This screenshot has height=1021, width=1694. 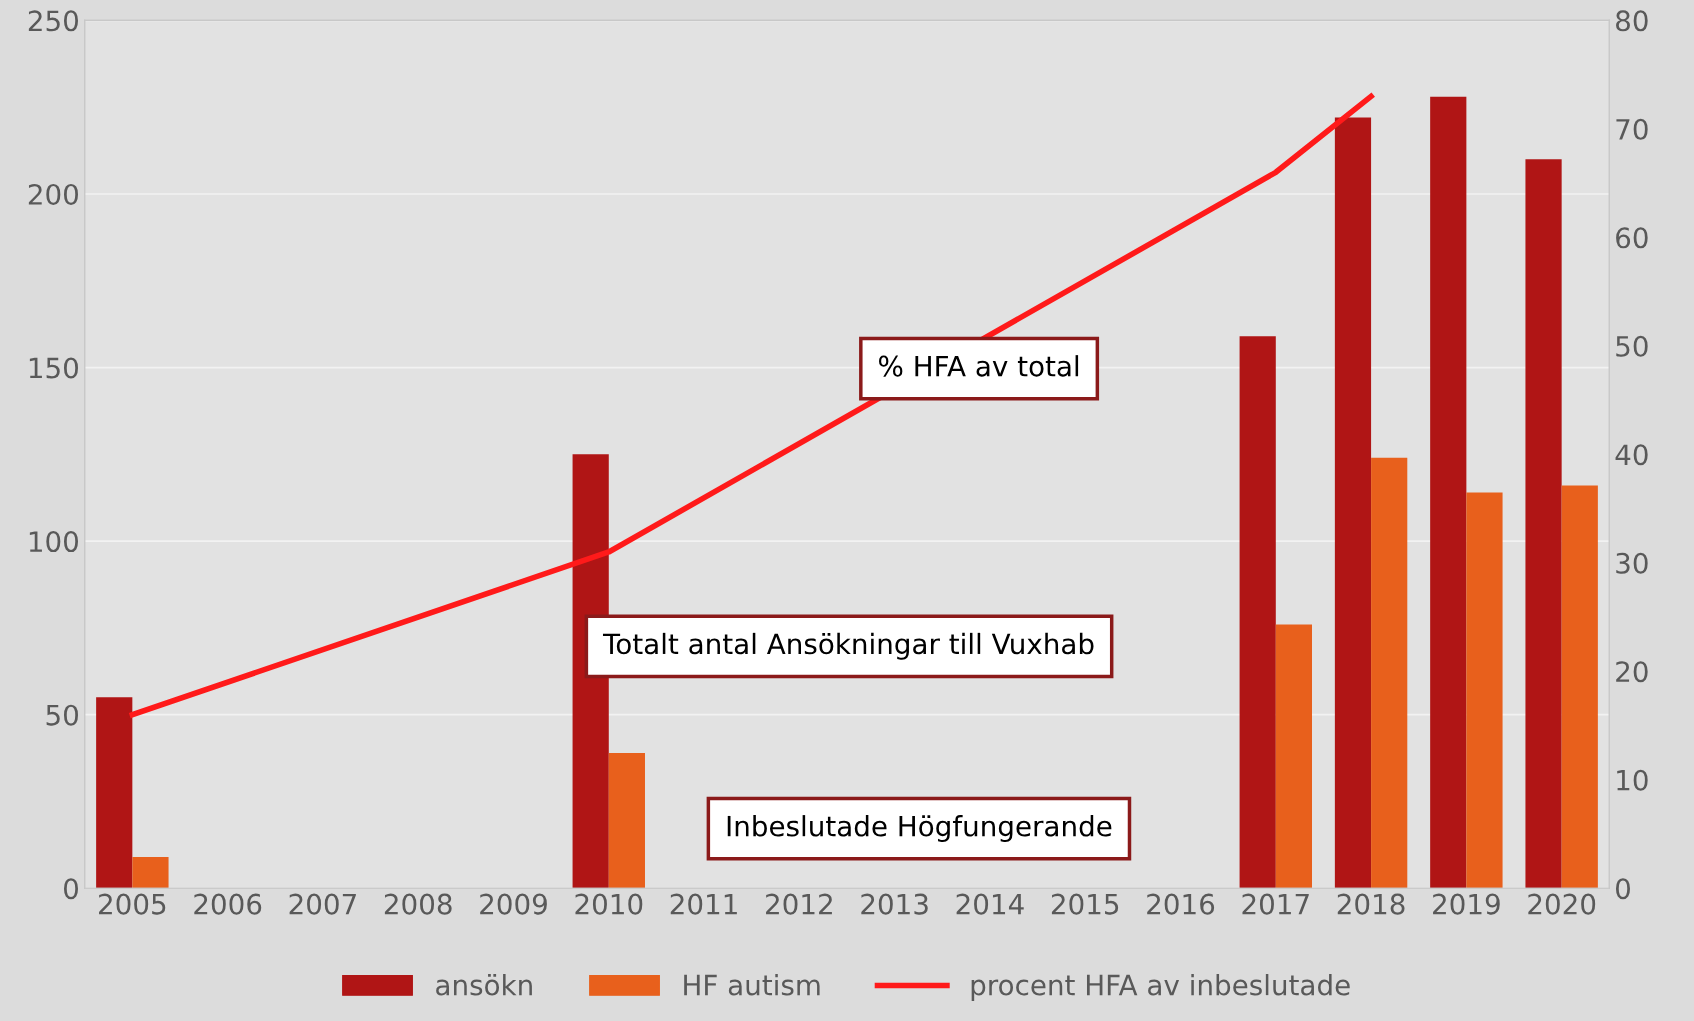 I want to click on y2-tick-label: 30, so click(x=1632, y=563).